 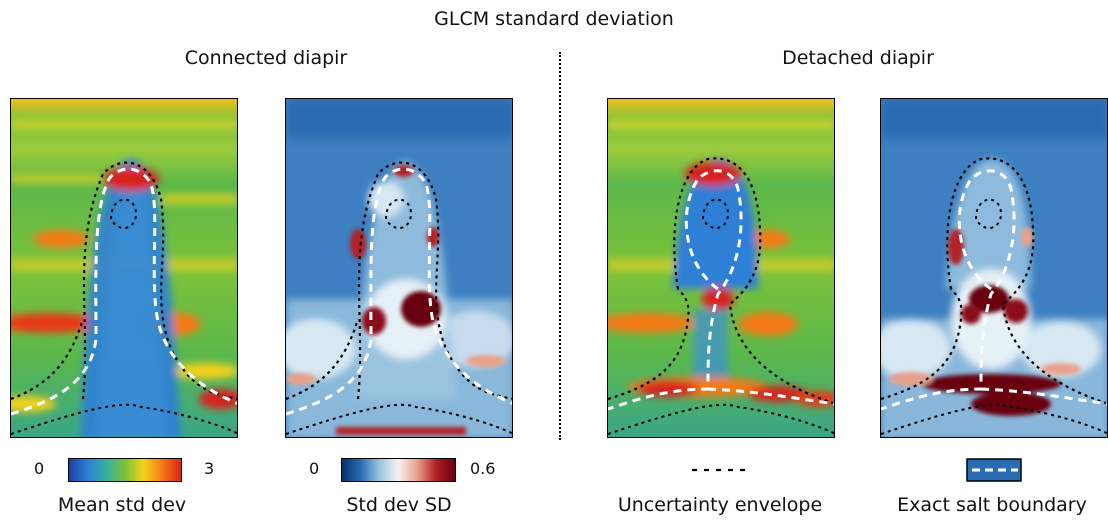 I want to click on envelope-legend-label: Uncertainty envelope, so click(x=720, y=505).